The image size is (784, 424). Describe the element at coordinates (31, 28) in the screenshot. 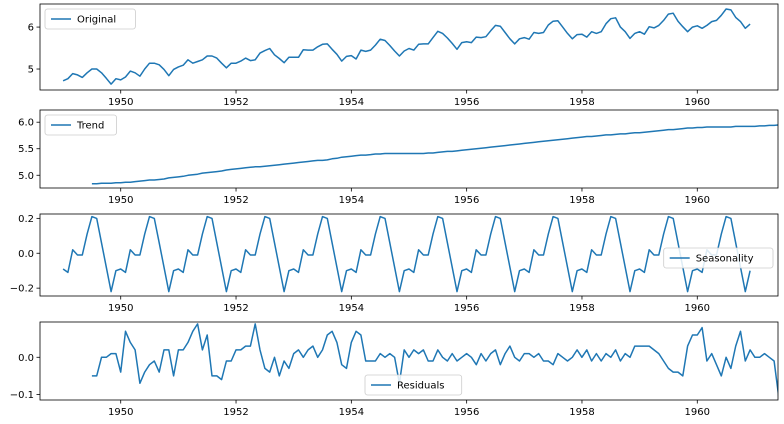

I see `original-ytick-label: 6` at that location.